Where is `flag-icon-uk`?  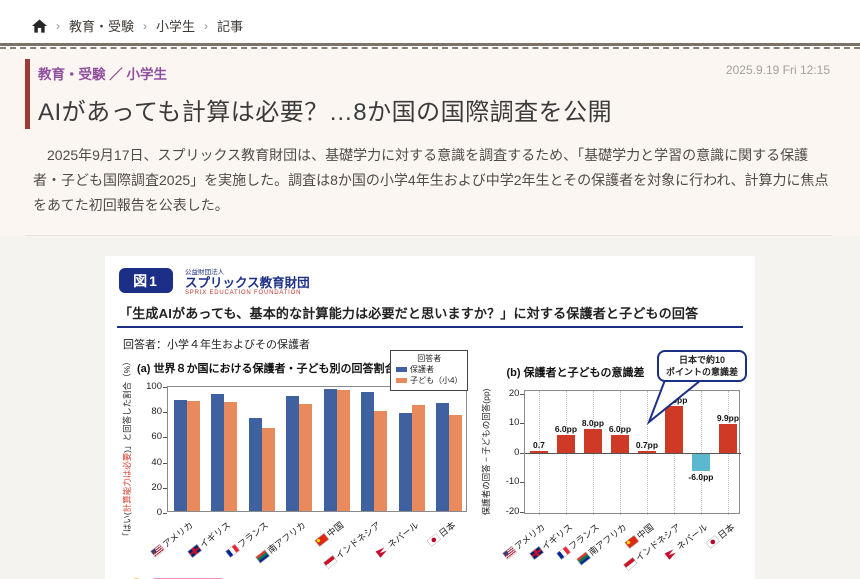 flag-icon-uk is located at coordinates (195, 551).